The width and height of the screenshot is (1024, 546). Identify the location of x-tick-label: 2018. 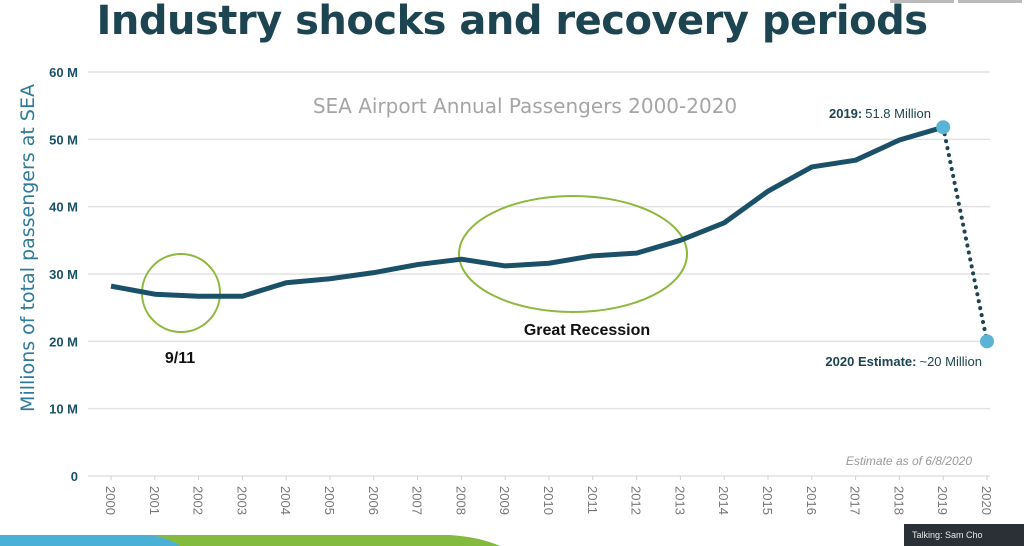
(898, 500).